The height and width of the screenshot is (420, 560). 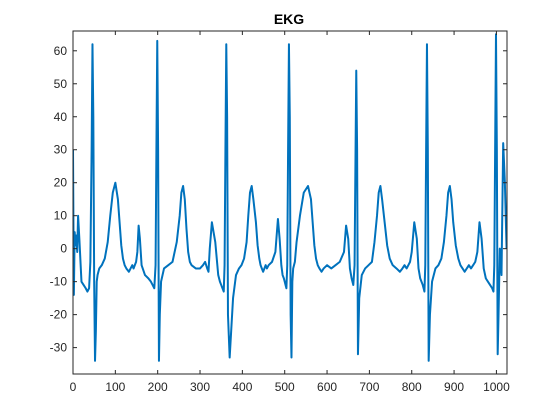 What do you see at coordinates (454, 387) in the screenshot?
I see `x-tick-label: 900` at bounding box center [454, 387].